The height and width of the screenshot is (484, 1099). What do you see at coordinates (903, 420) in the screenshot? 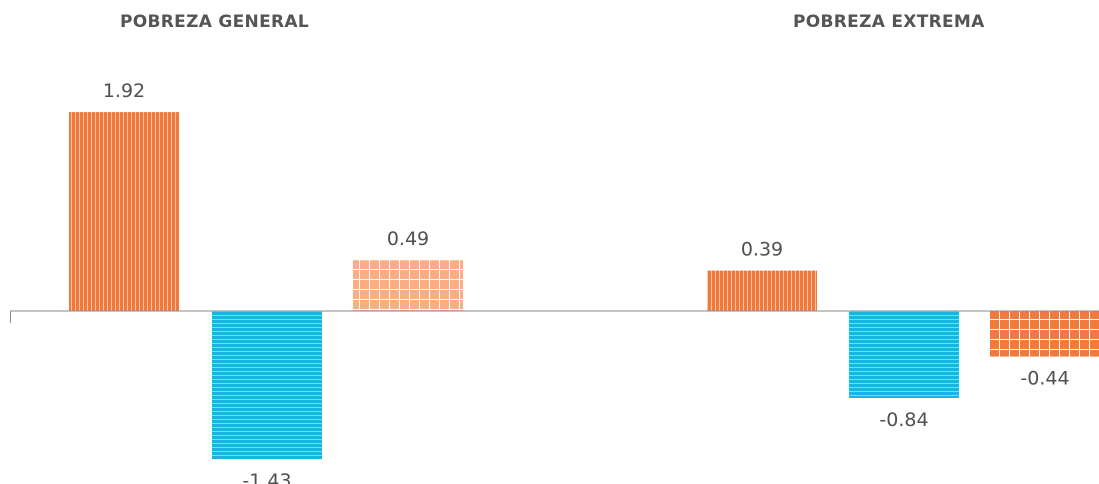
I see `data-label-1-1: -0.84` at bounding box center [903, 420].